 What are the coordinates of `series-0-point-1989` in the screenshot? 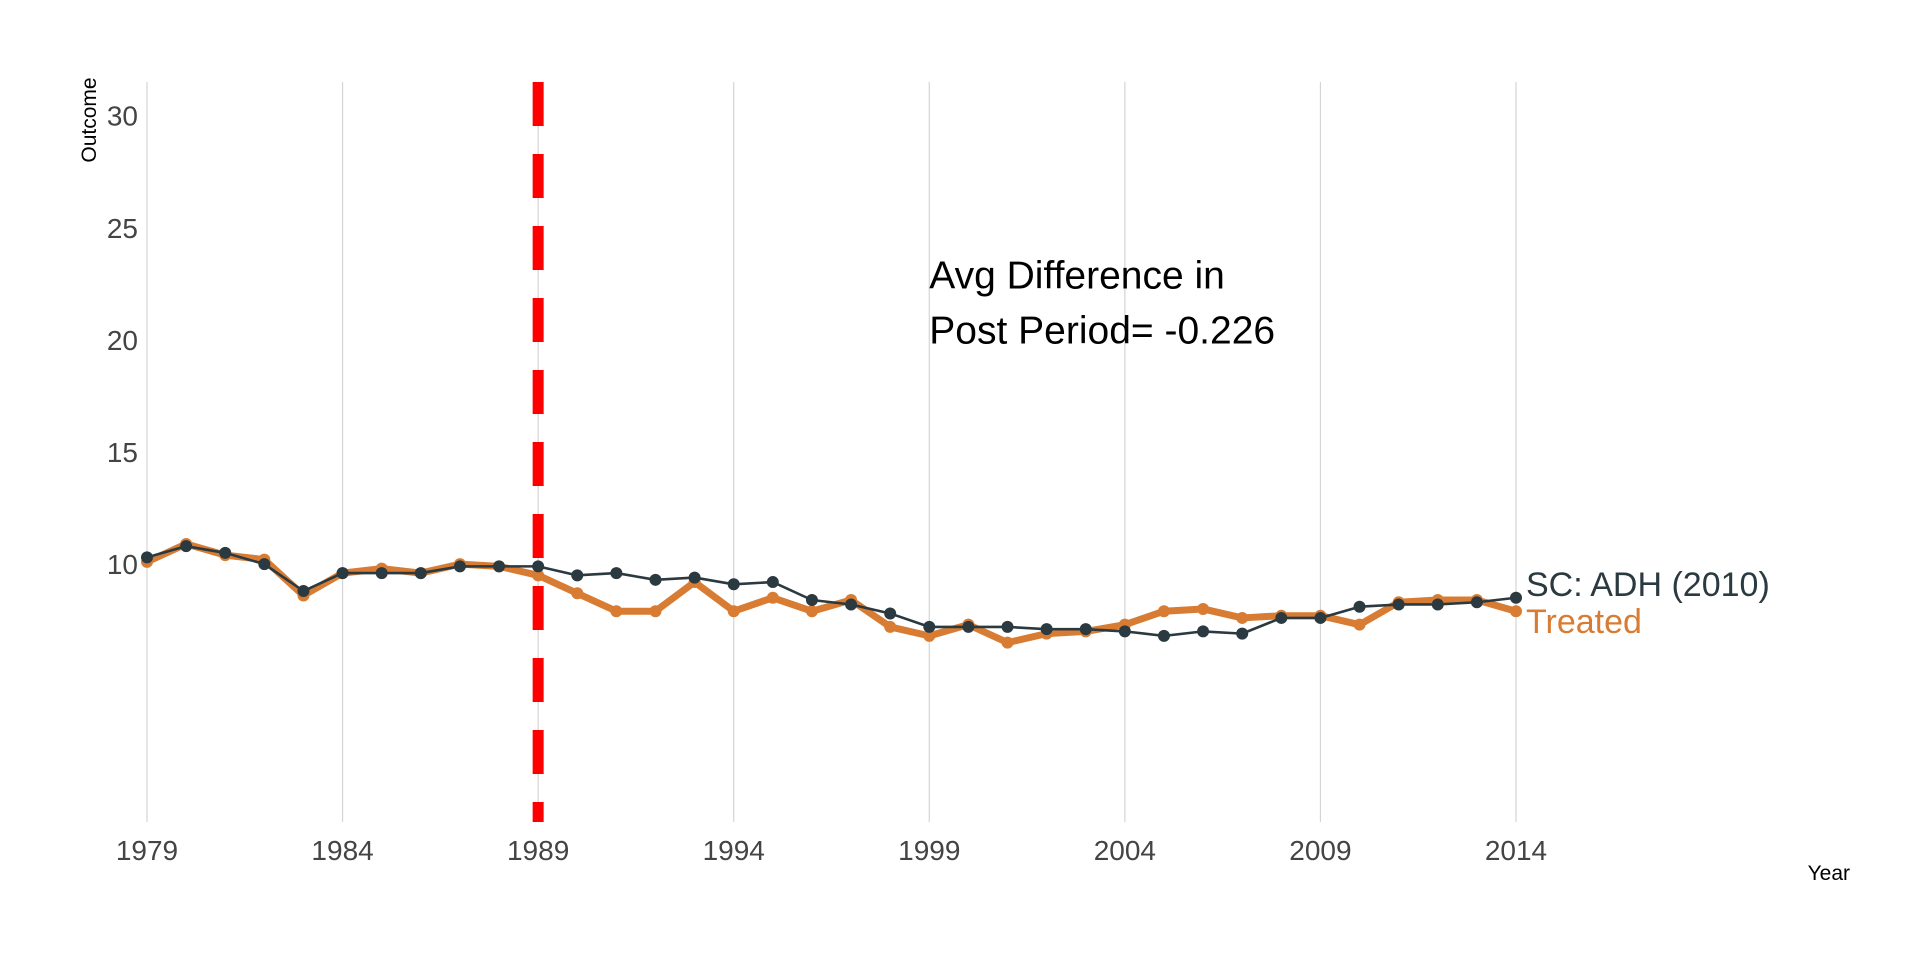 It's located at (538, 575).